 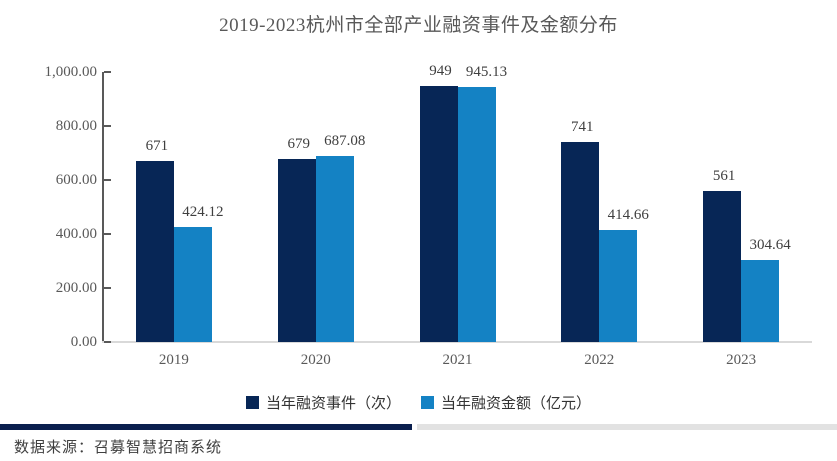 What do you see at coordinates (760, 300) in the screenshot?
I see `bar-amount-2023` at bounding box center [760, 300].